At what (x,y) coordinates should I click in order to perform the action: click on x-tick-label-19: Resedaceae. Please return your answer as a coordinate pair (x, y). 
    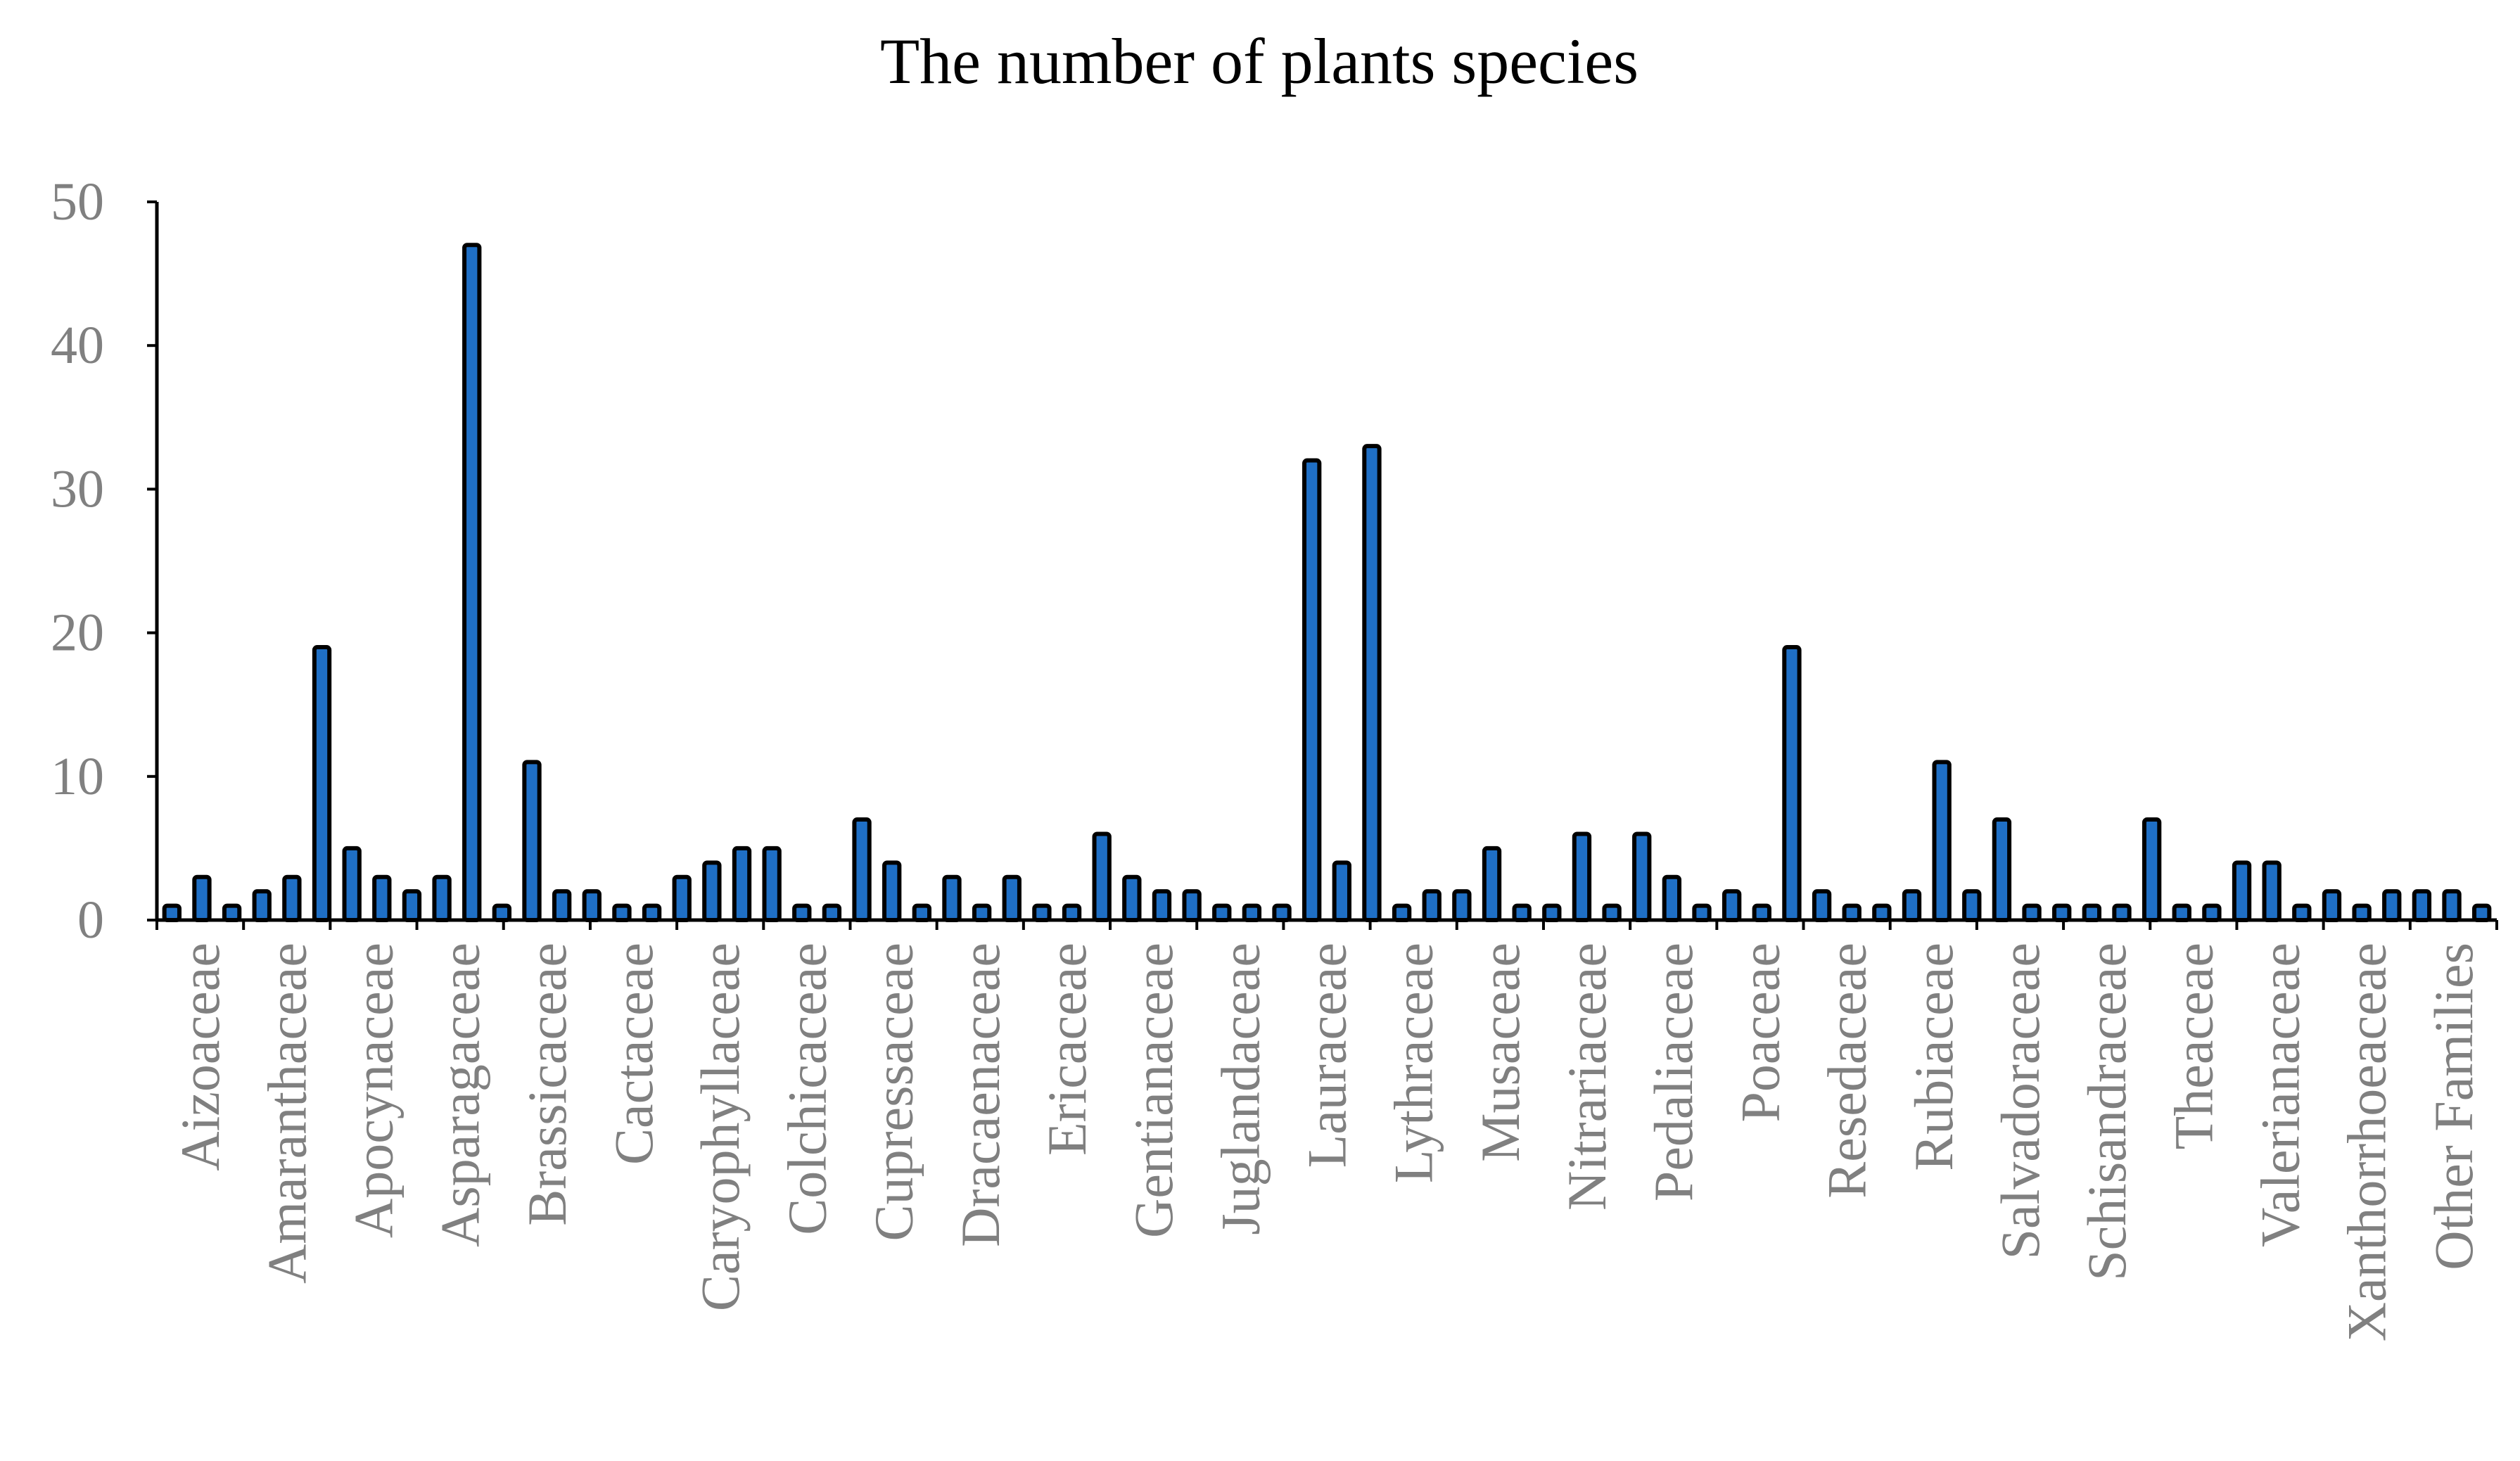
    Looking at the image, I should click on (1847, 1071).